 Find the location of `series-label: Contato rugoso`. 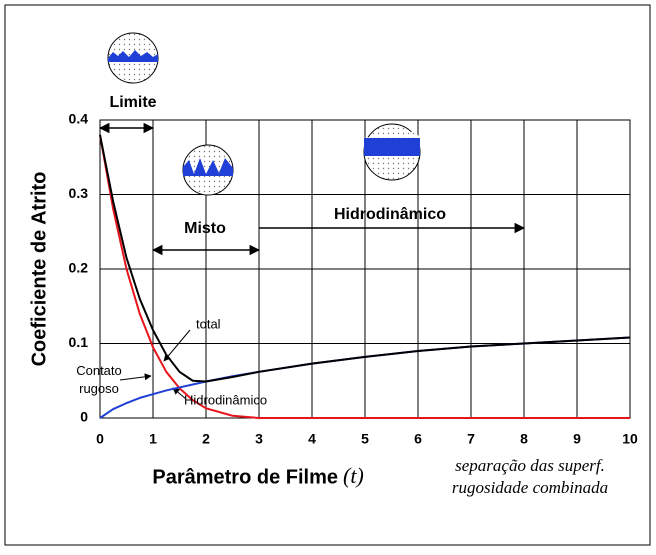

series-label: Contato rugoso is located at coordinates (99, 379).